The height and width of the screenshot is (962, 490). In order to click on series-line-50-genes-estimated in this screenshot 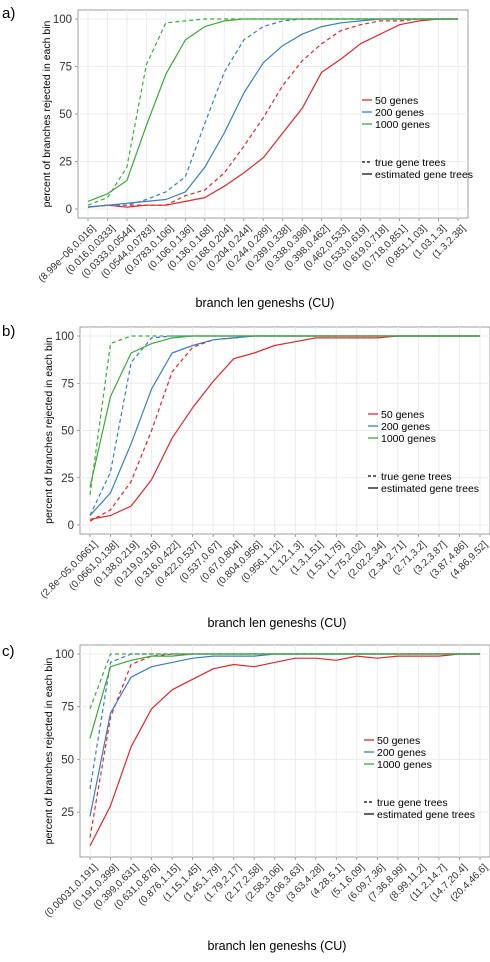, I will do `click(272, 113)`.